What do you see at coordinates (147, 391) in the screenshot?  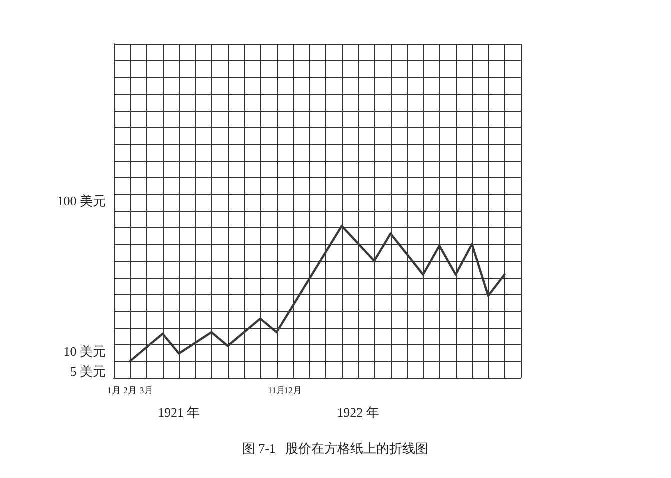 I see `x-tick-label: 3月` at bounding box center [147, 391].